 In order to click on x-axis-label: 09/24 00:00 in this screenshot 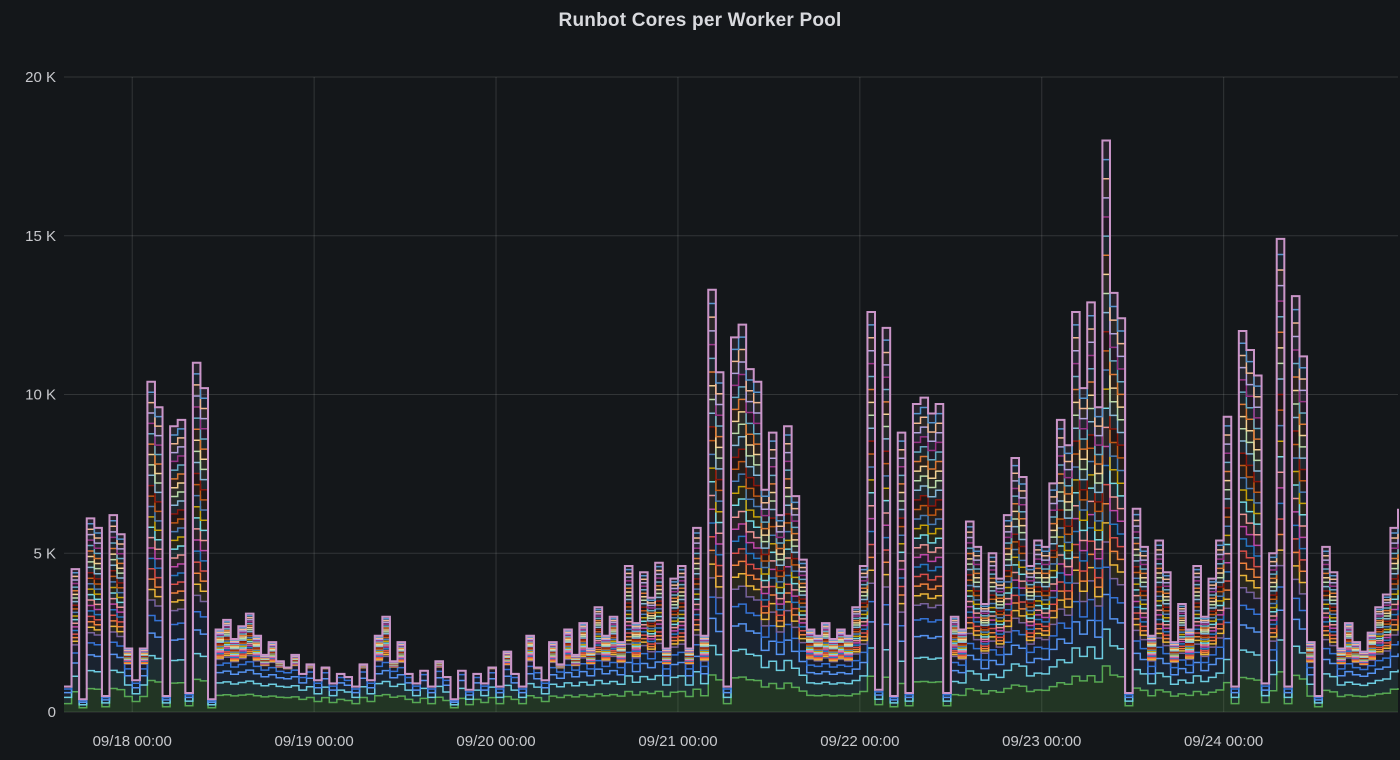, I will do `click(1223, 741)`.